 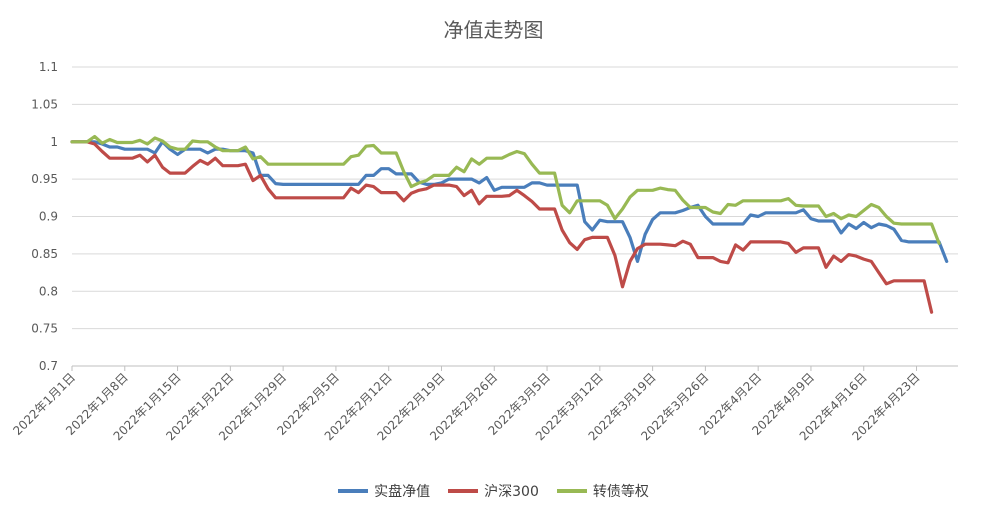 I want to click on y-tick-label: 1.05, so click(x=44, y=104).